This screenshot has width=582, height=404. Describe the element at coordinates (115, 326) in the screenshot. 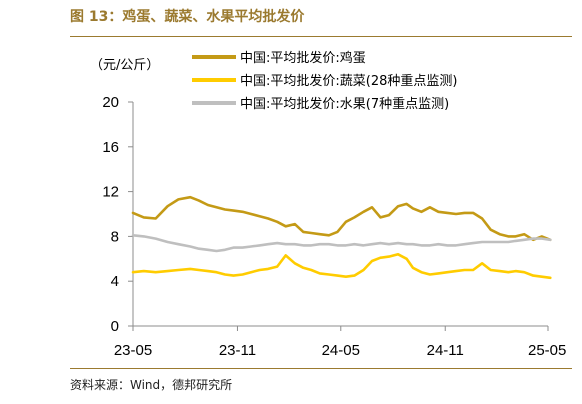

I see `y-tick-label: 0` at that location.